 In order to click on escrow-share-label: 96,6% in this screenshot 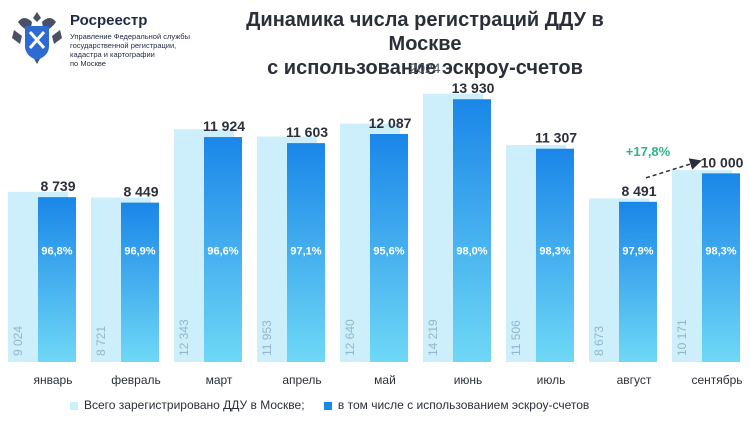, I will do `click(222, 251)`.